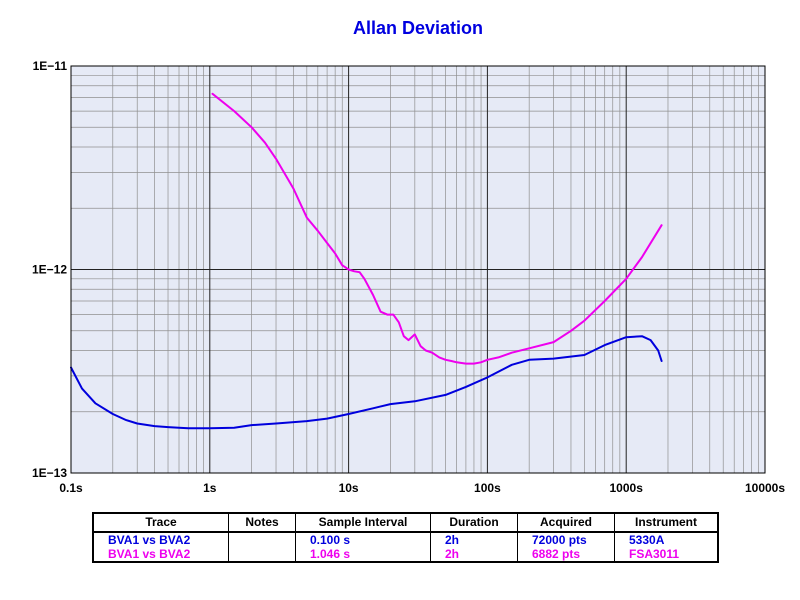 Image resolution: width=800 pixels, height=600 pixels. What do you see at coordinates (49, 473) in the screenshot?
I see `y-tick-label: 1E−13` at bounding box center [49, 473].